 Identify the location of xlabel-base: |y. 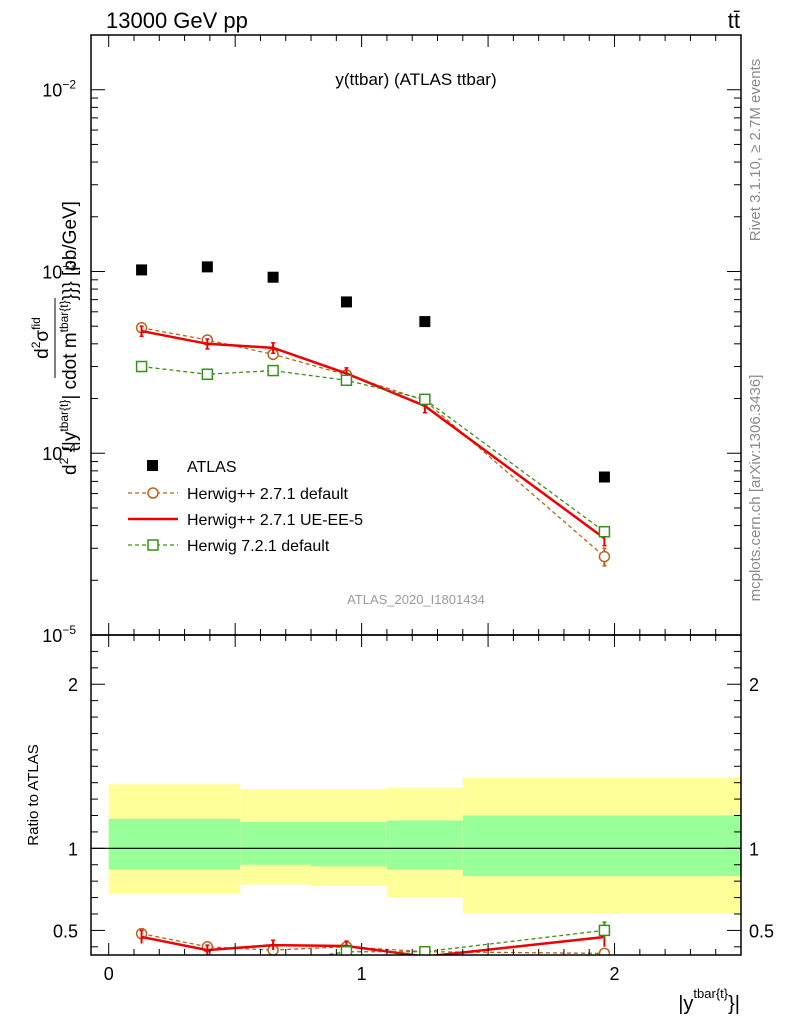
(685, 1004).